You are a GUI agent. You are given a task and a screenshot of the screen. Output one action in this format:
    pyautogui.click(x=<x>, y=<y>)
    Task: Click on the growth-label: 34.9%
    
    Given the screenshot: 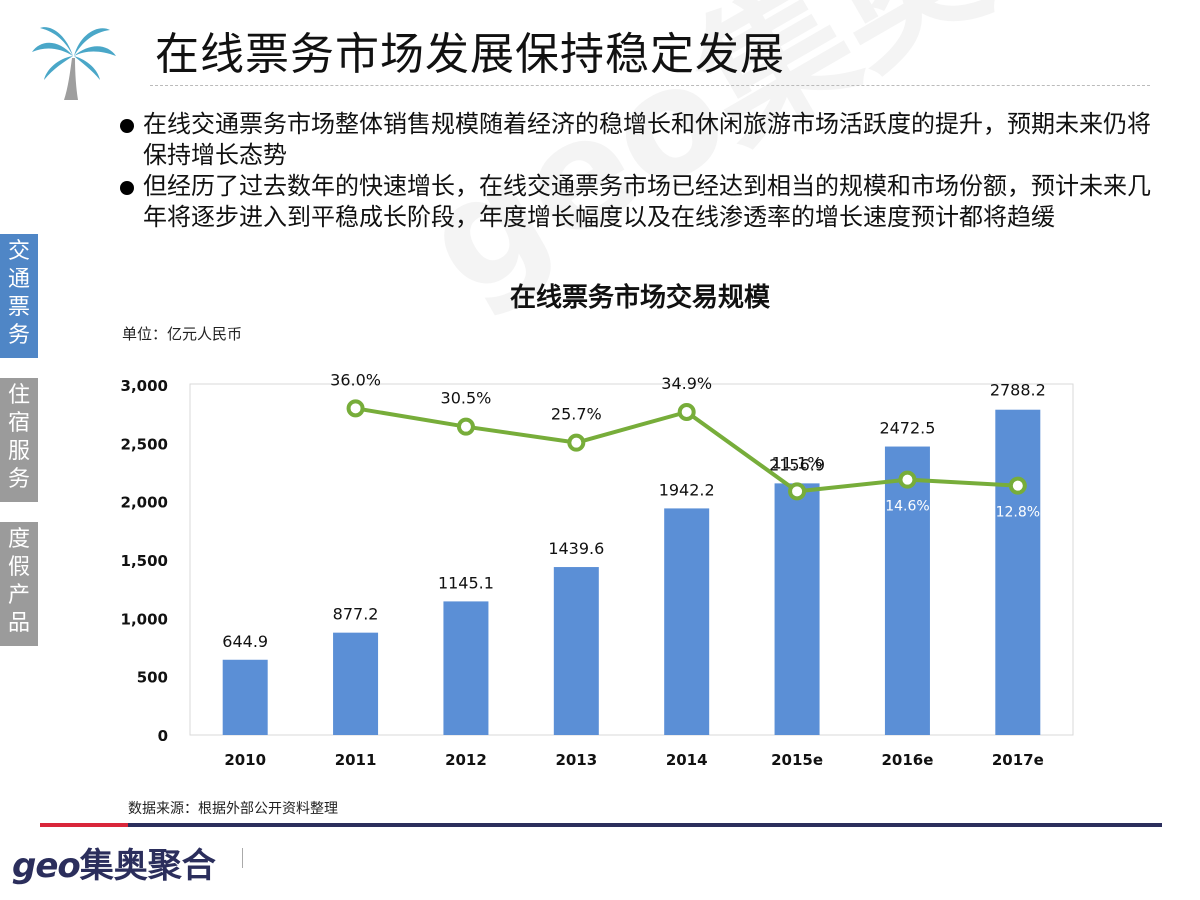 What is the action you would take?
    pyautogui.click(x=686, y=383)
    